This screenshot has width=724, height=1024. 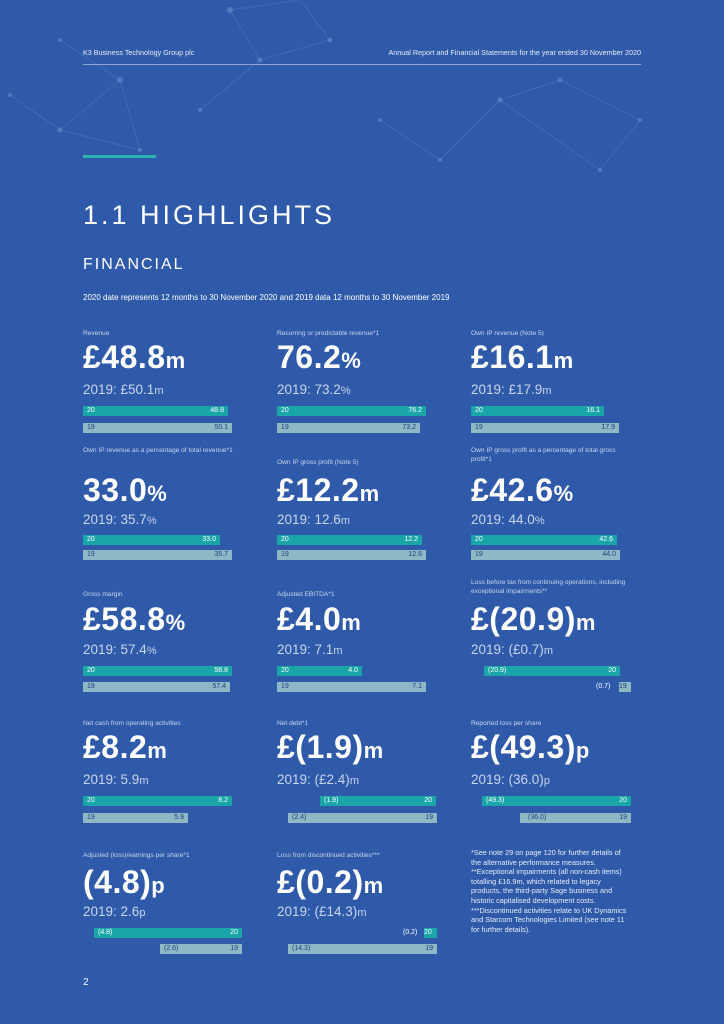 What do you see at coordinates (417, 686) in the screenshot?
I see `bar-value: 7.1` at bounding box center [417, 686].